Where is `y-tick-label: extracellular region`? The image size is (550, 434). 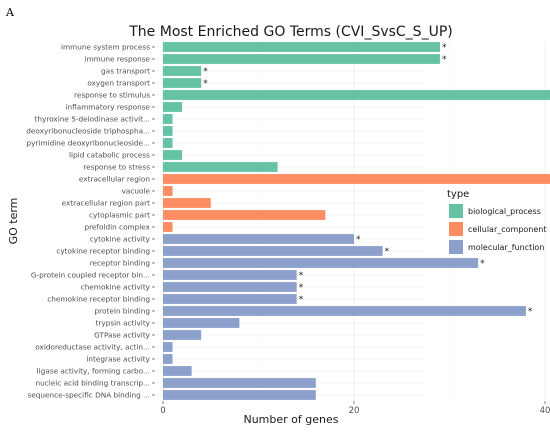 y-tick-label: extracellular region is located at coordinates (114, 179).